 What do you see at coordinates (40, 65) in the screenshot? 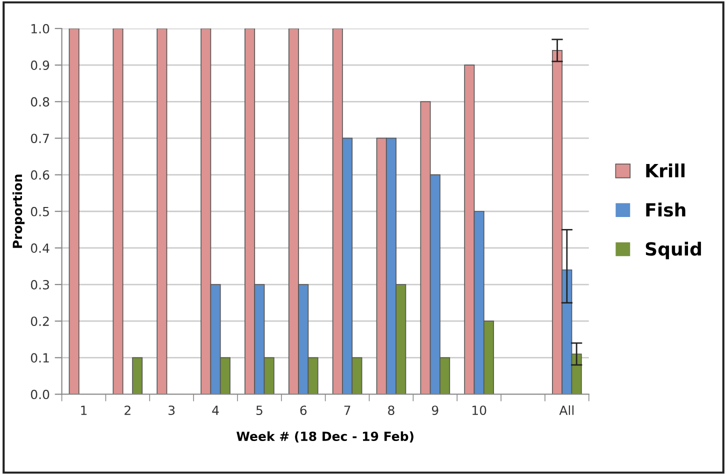
I see `y-tick-label: 0.9` at bounding box center [40, 65].